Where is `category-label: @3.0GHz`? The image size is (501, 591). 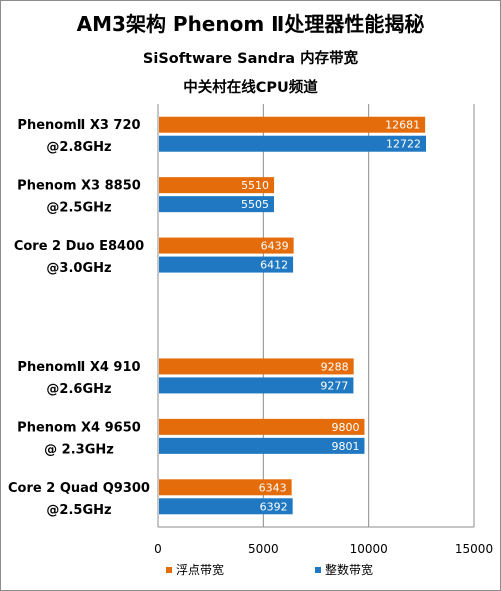 category-label: @3.0GHz is located at coordinates (78, 268).